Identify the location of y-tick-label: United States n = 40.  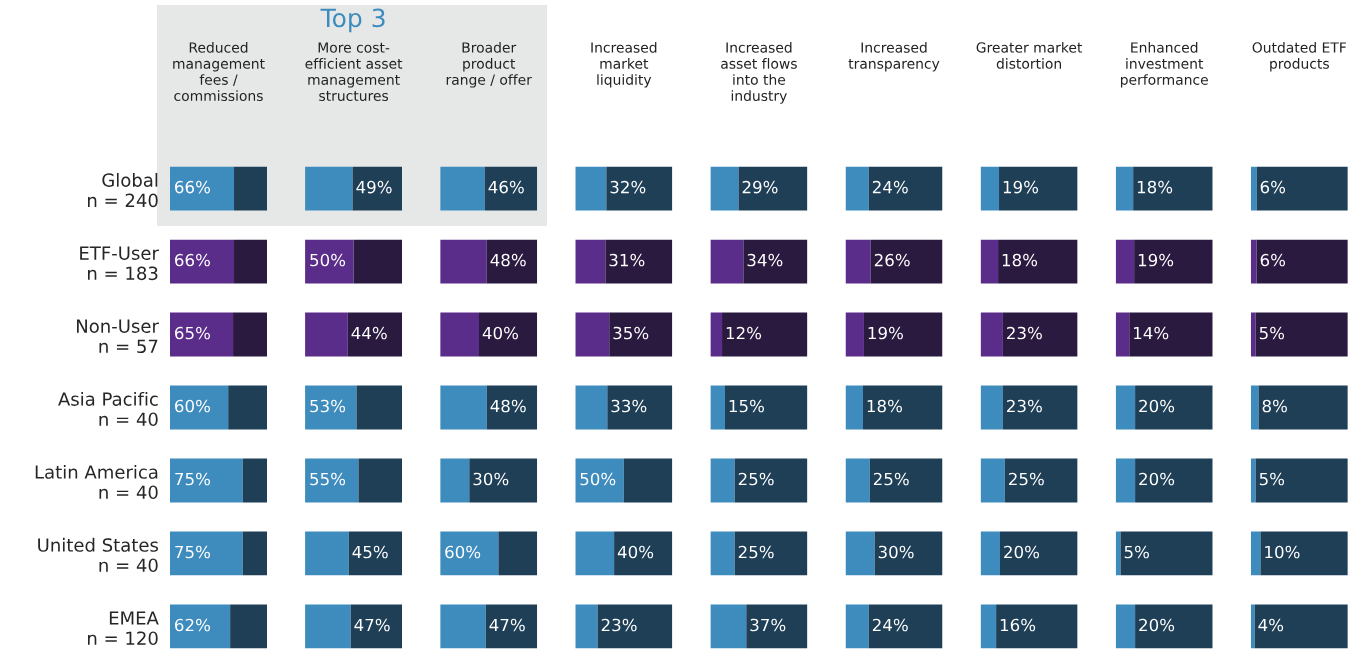
(98, 555).